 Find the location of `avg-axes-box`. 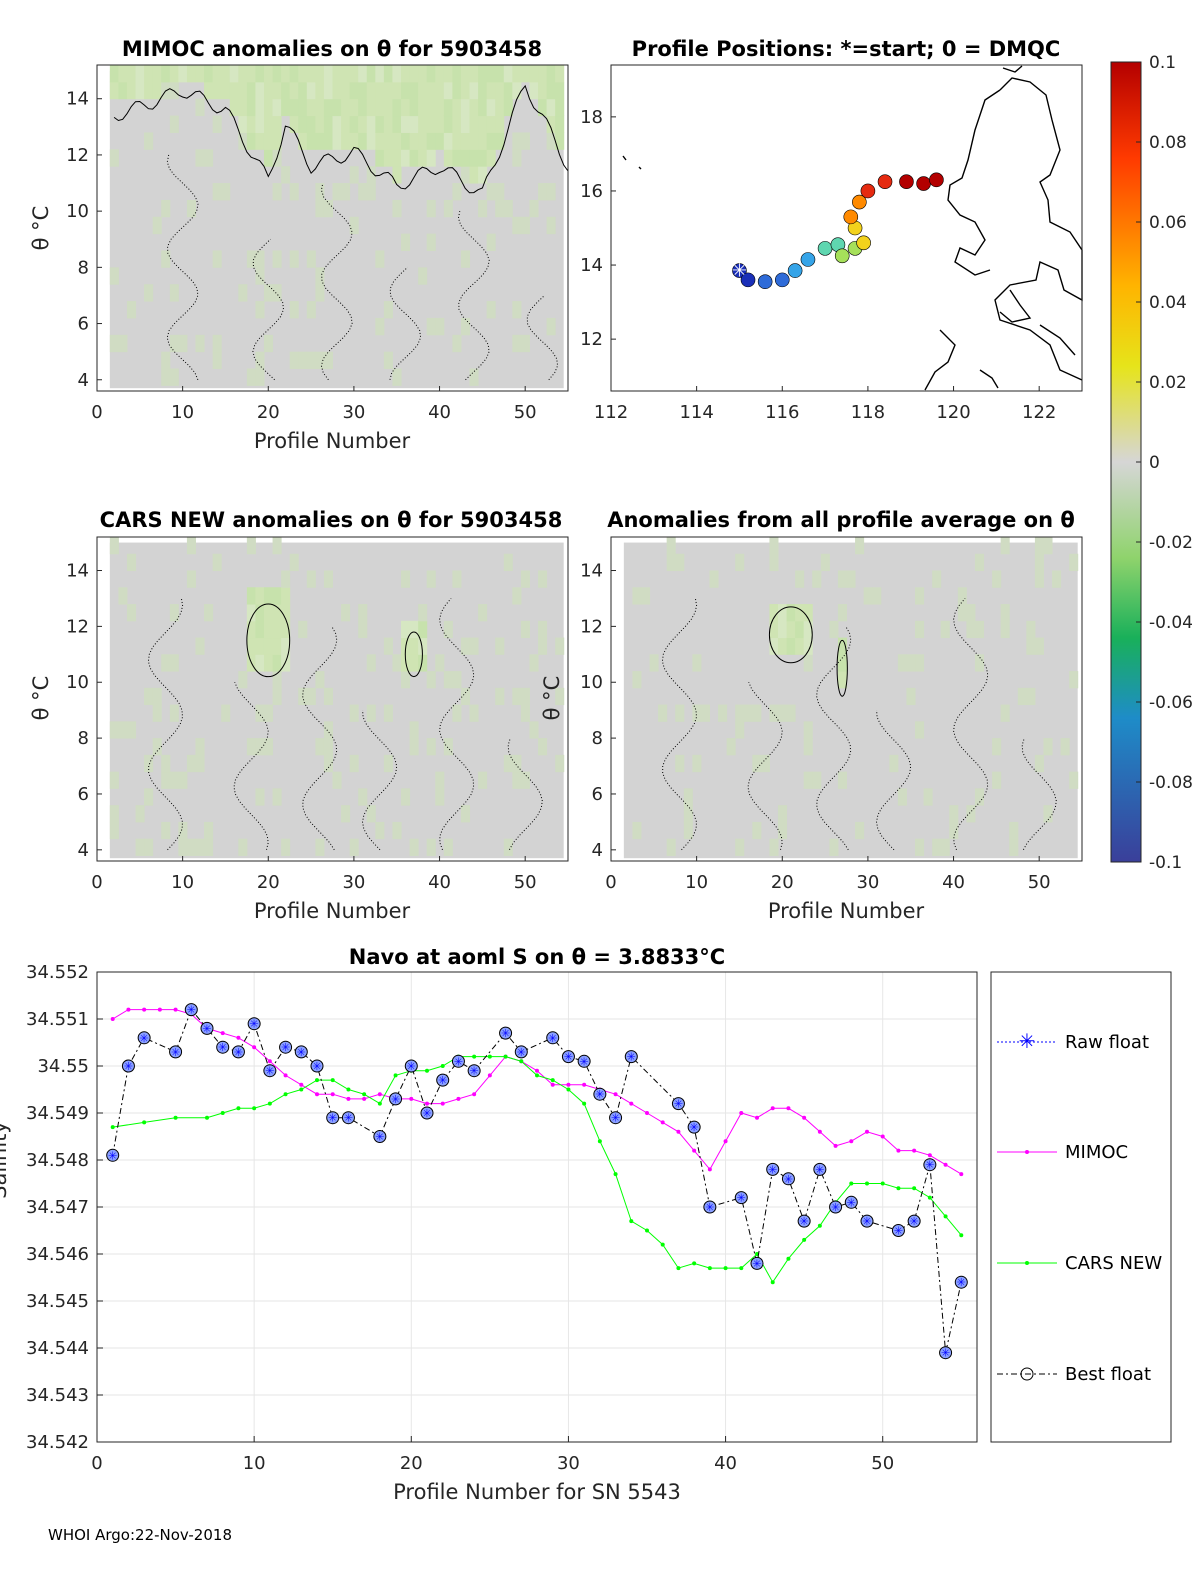

avg-axes-box is located at coordinates (846, 699).